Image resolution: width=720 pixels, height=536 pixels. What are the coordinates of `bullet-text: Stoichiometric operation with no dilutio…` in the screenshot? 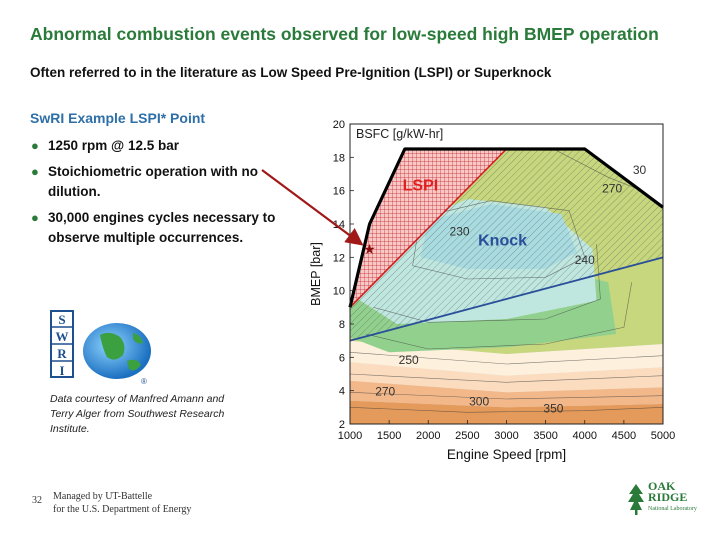 It's located at (153, 181).